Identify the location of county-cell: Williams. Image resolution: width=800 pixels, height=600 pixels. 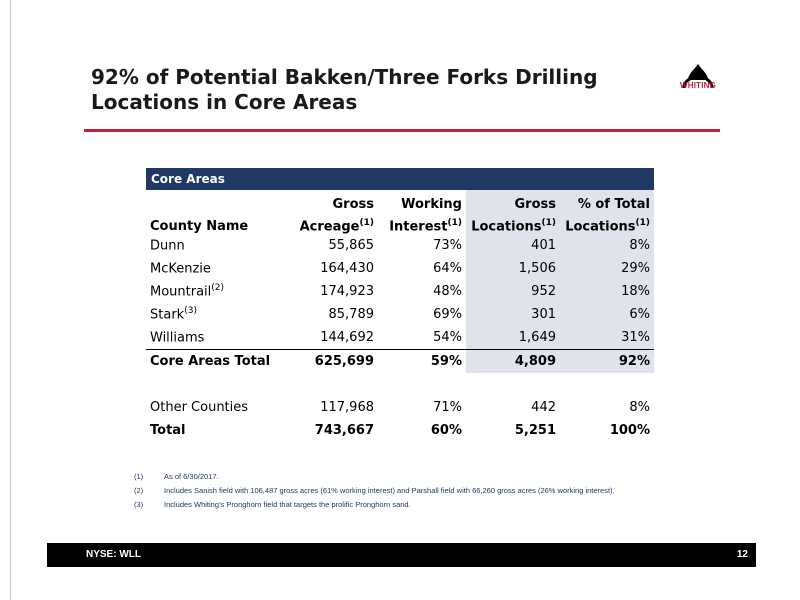
(177, 338).